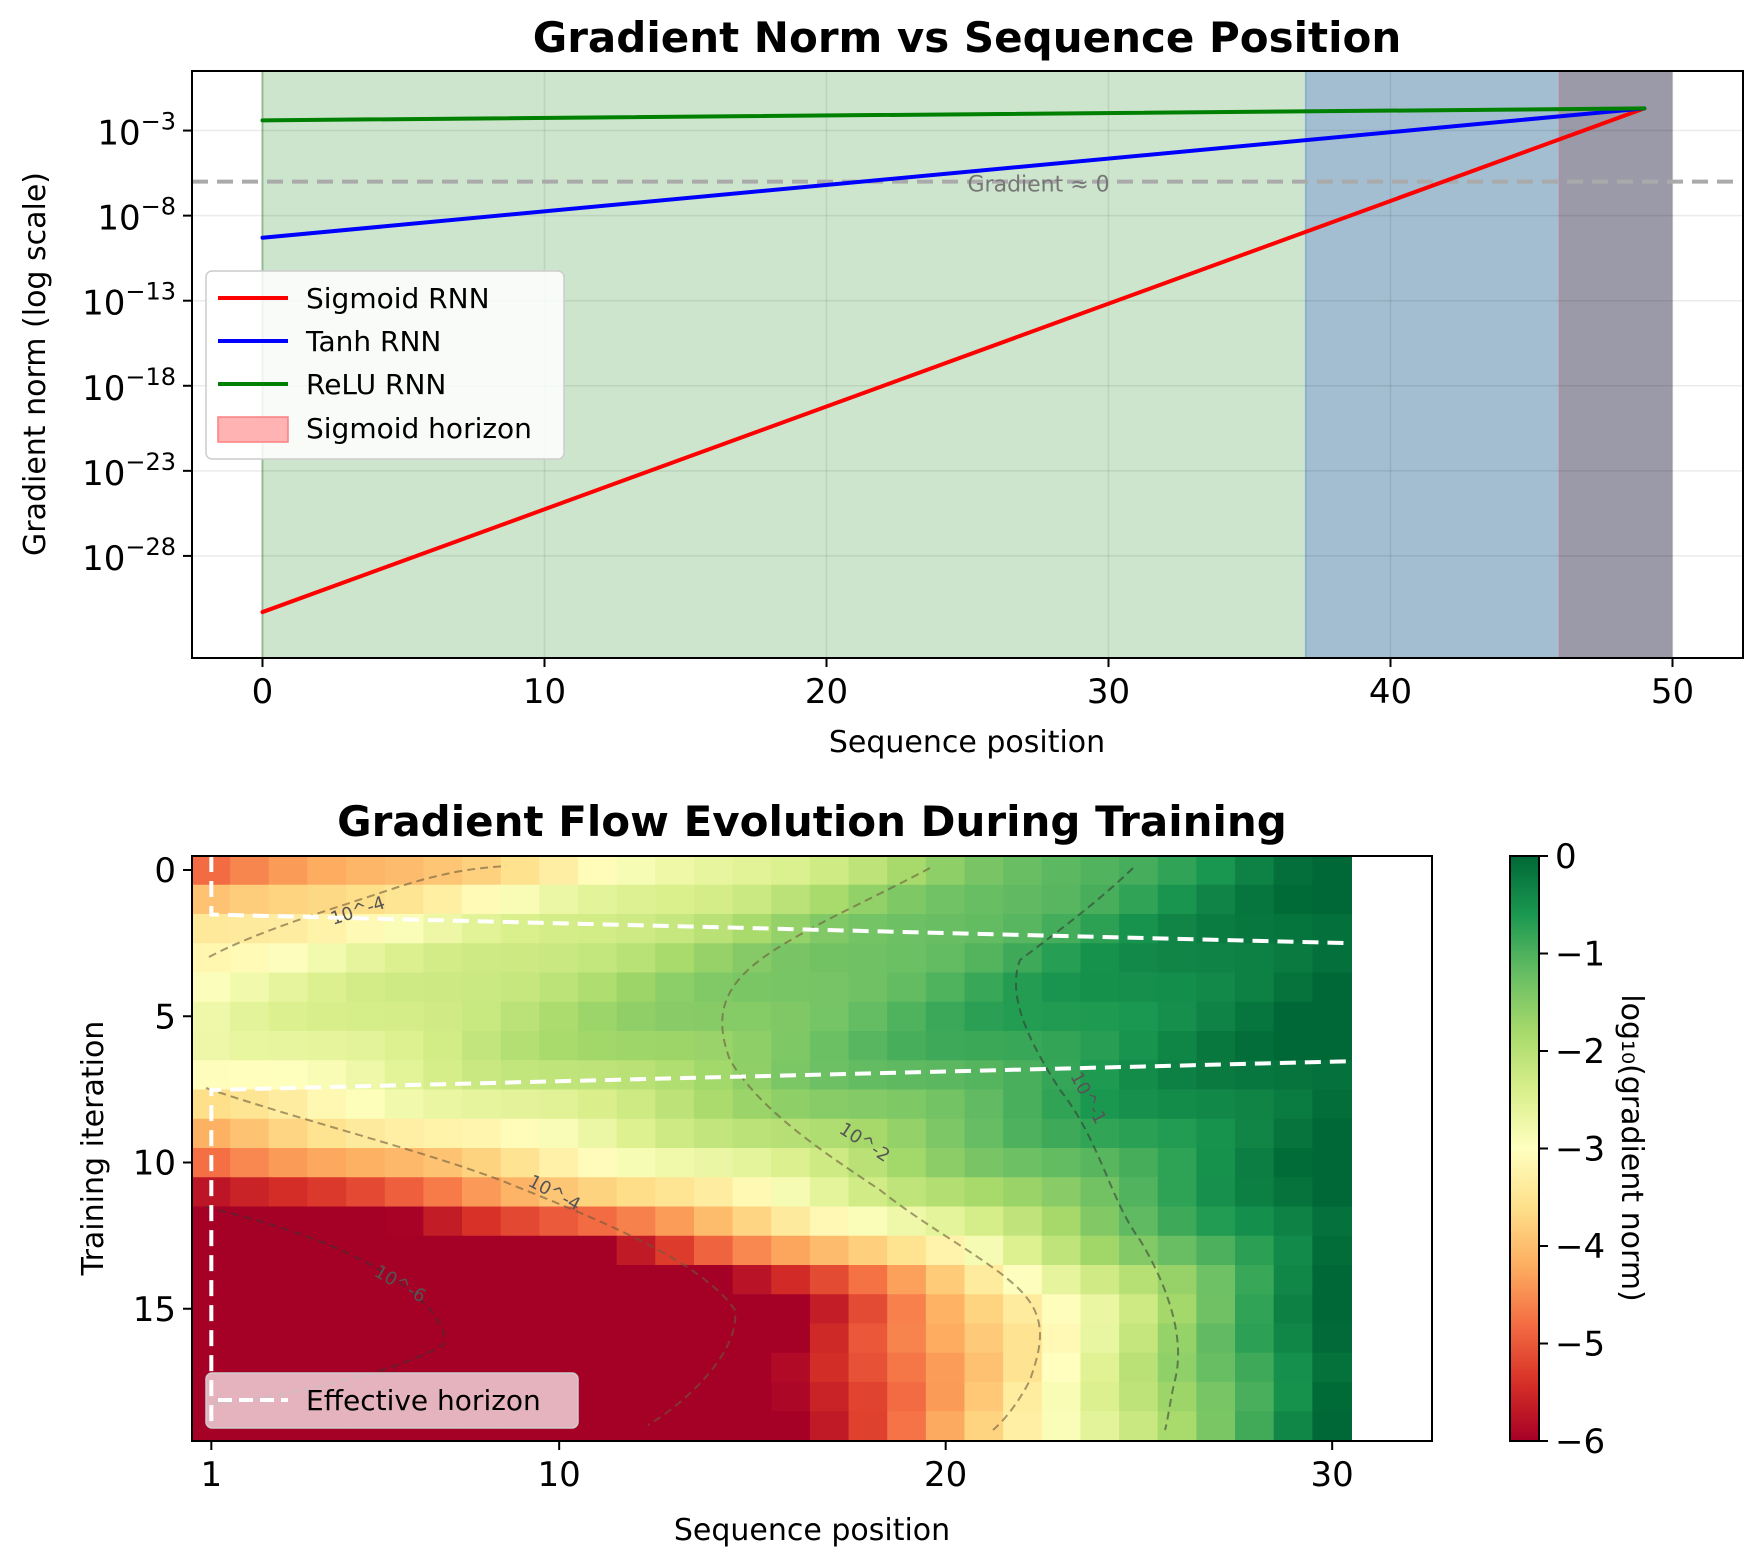  What do you see at coordinates (967, 37) in the screenshot?
I see `top-chart-title: Gradient Norm vs Sequence Position` at bounding box center [967, 37].